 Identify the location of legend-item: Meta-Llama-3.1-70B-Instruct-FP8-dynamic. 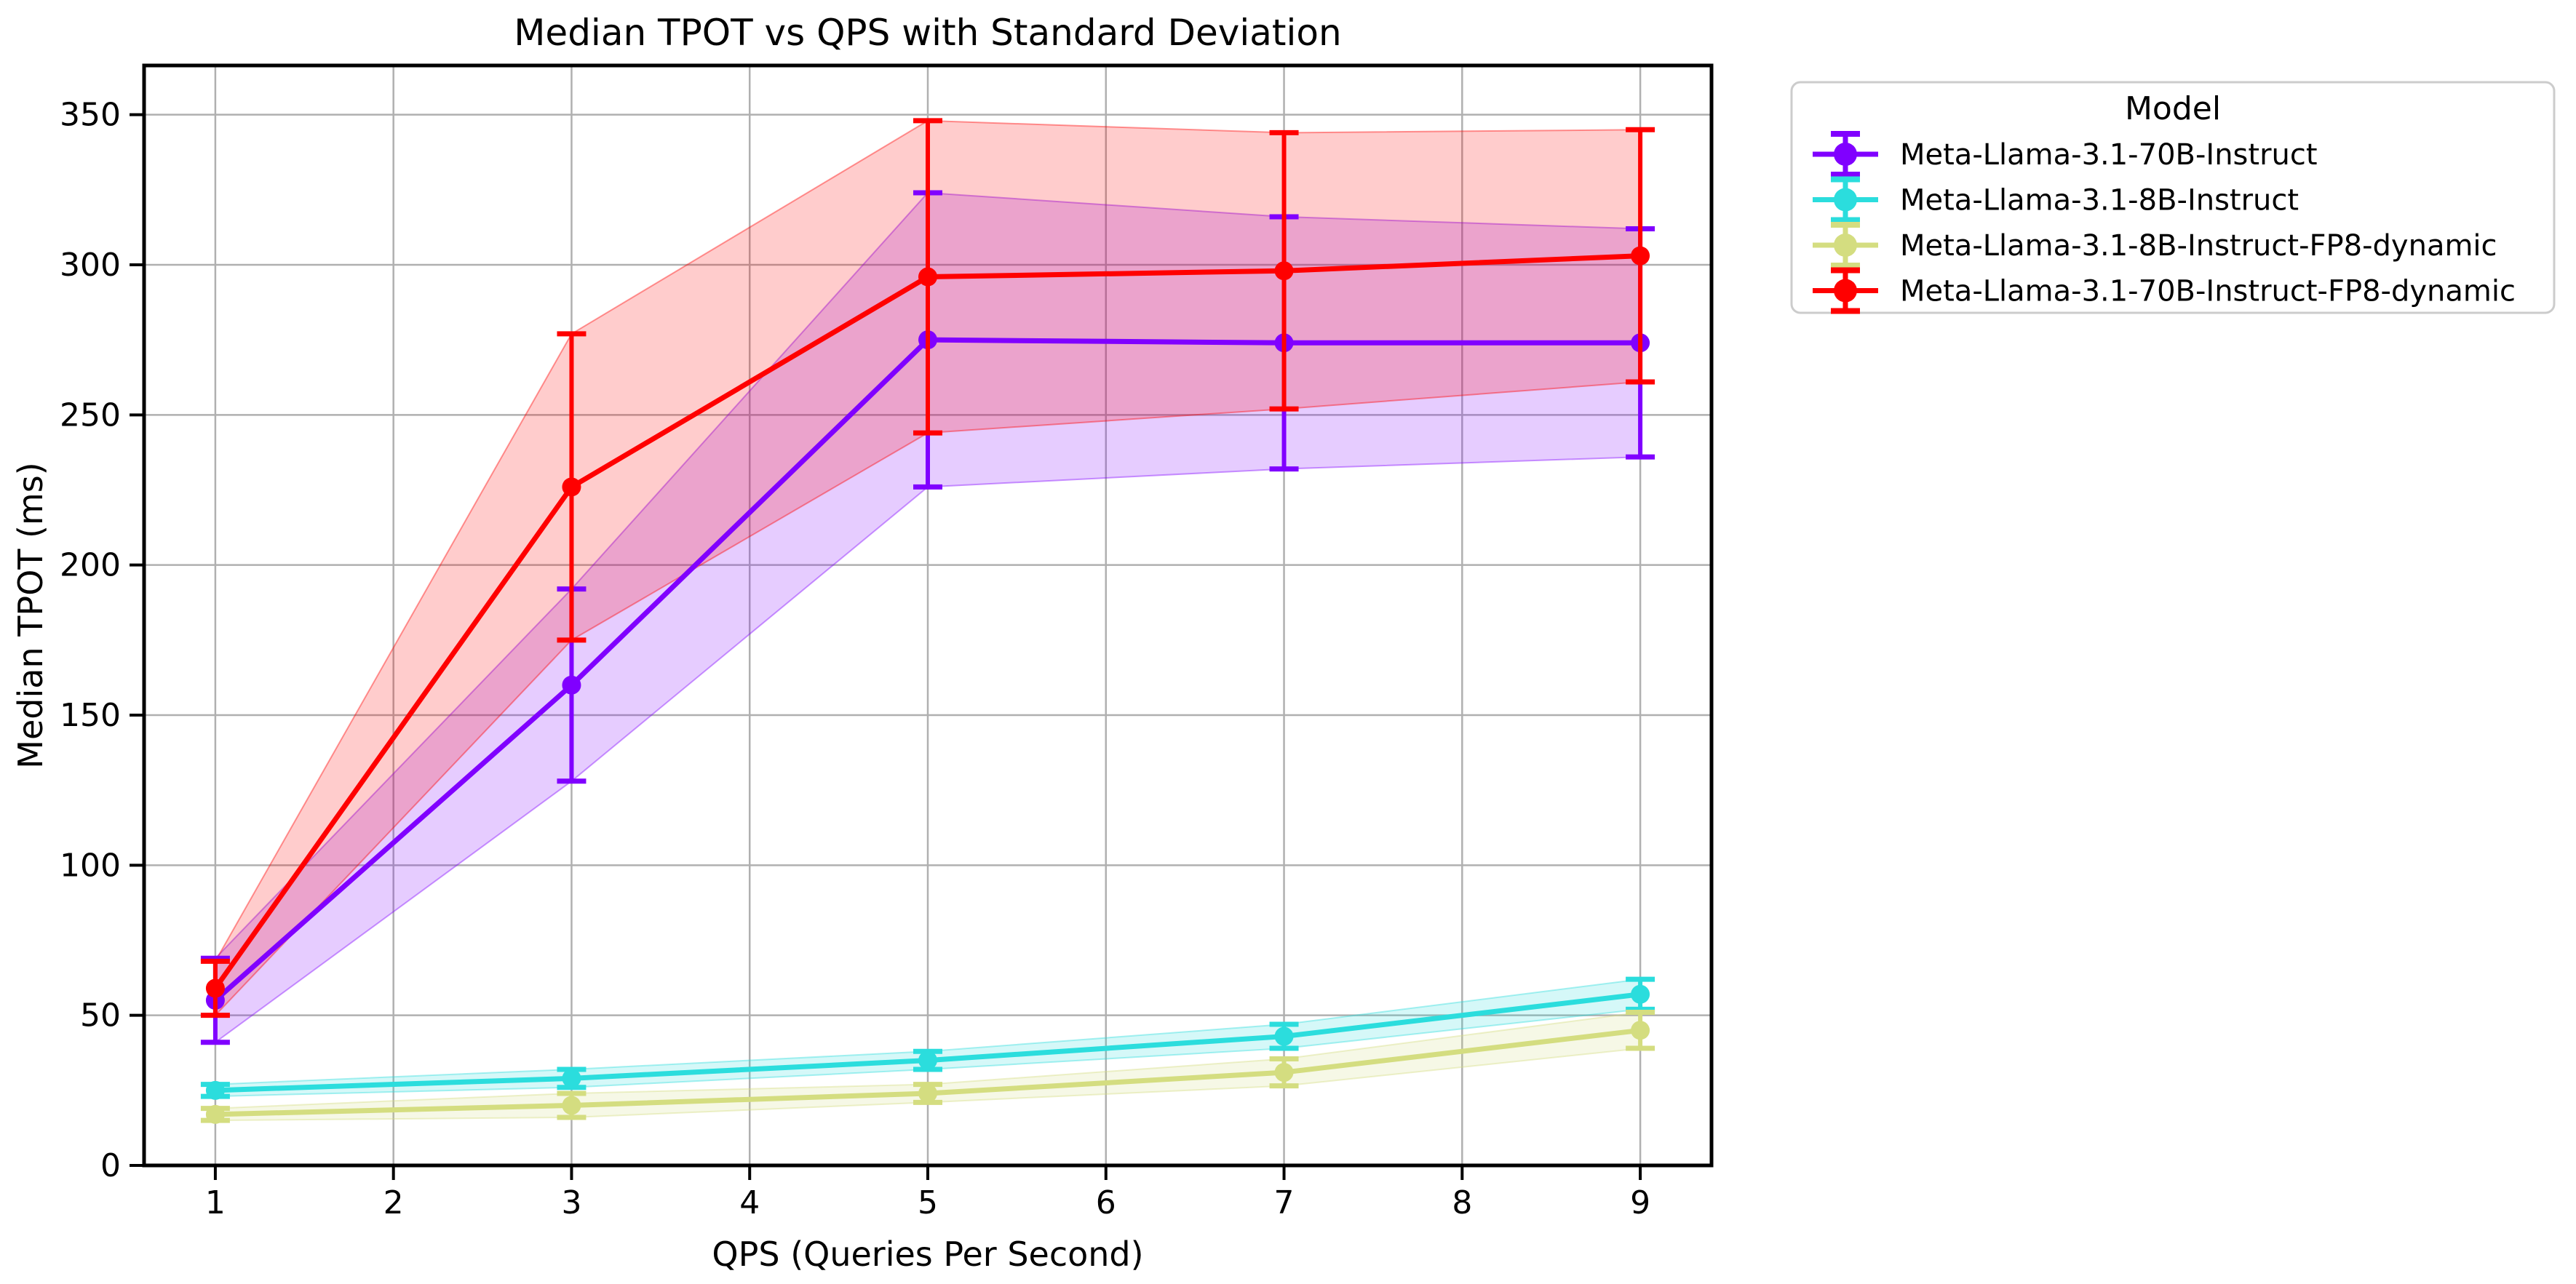
(2164, 290).